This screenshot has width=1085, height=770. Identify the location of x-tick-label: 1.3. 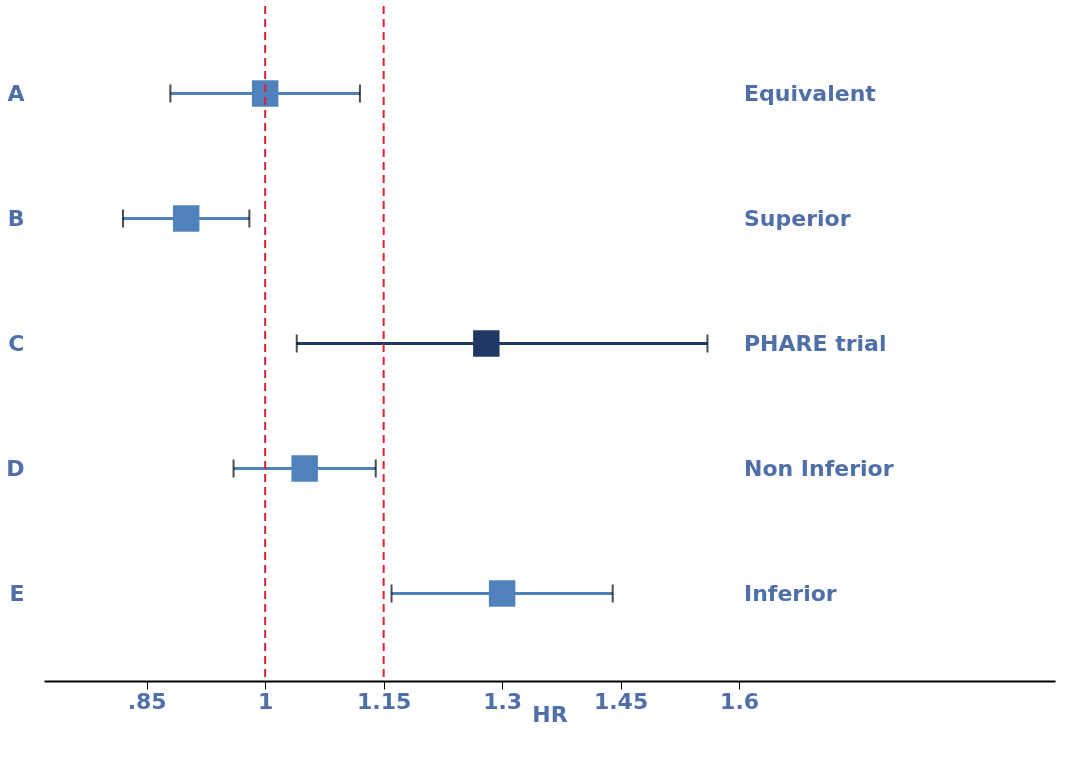
(503, 701).